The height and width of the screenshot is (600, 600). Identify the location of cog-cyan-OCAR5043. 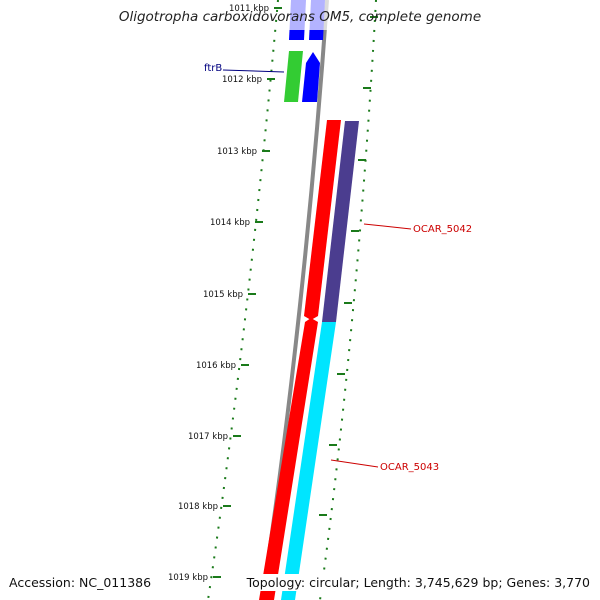
(308, 461).